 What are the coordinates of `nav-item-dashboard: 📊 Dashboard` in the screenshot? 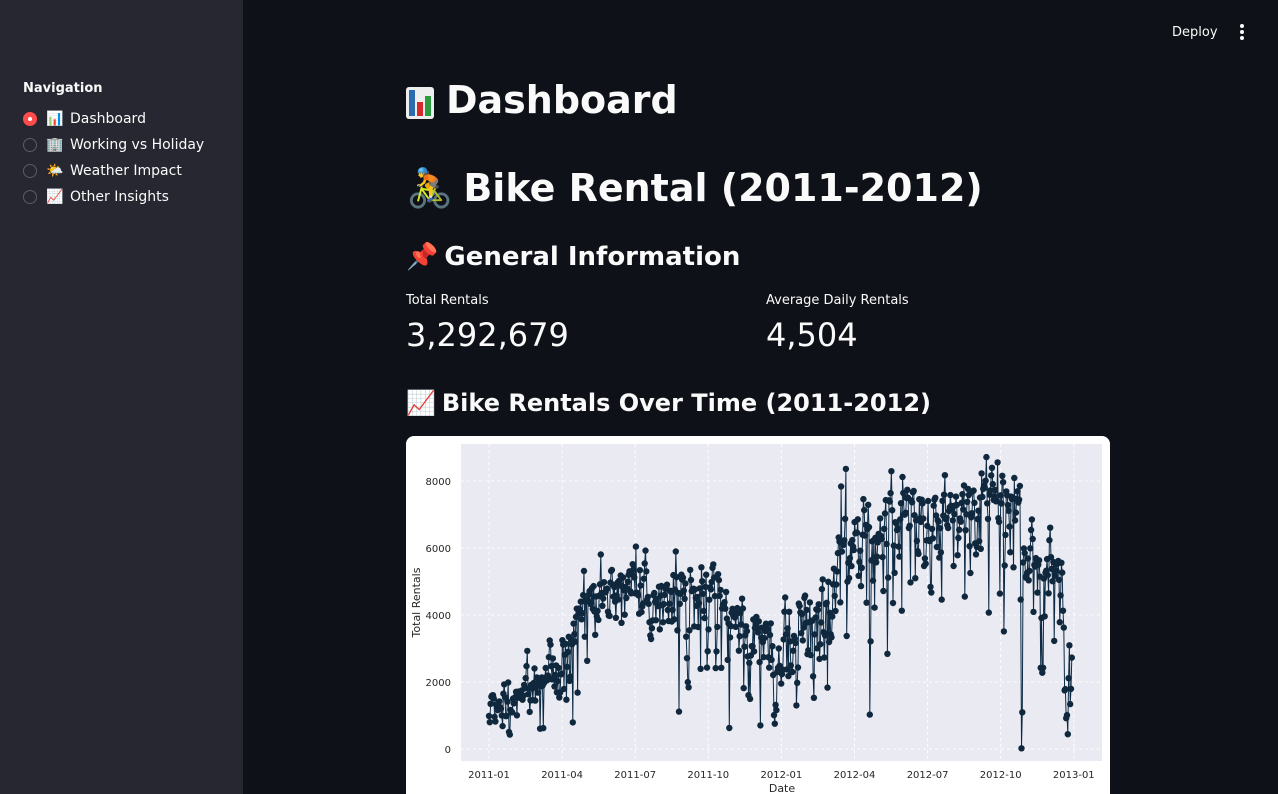 It's located at (113, 119).